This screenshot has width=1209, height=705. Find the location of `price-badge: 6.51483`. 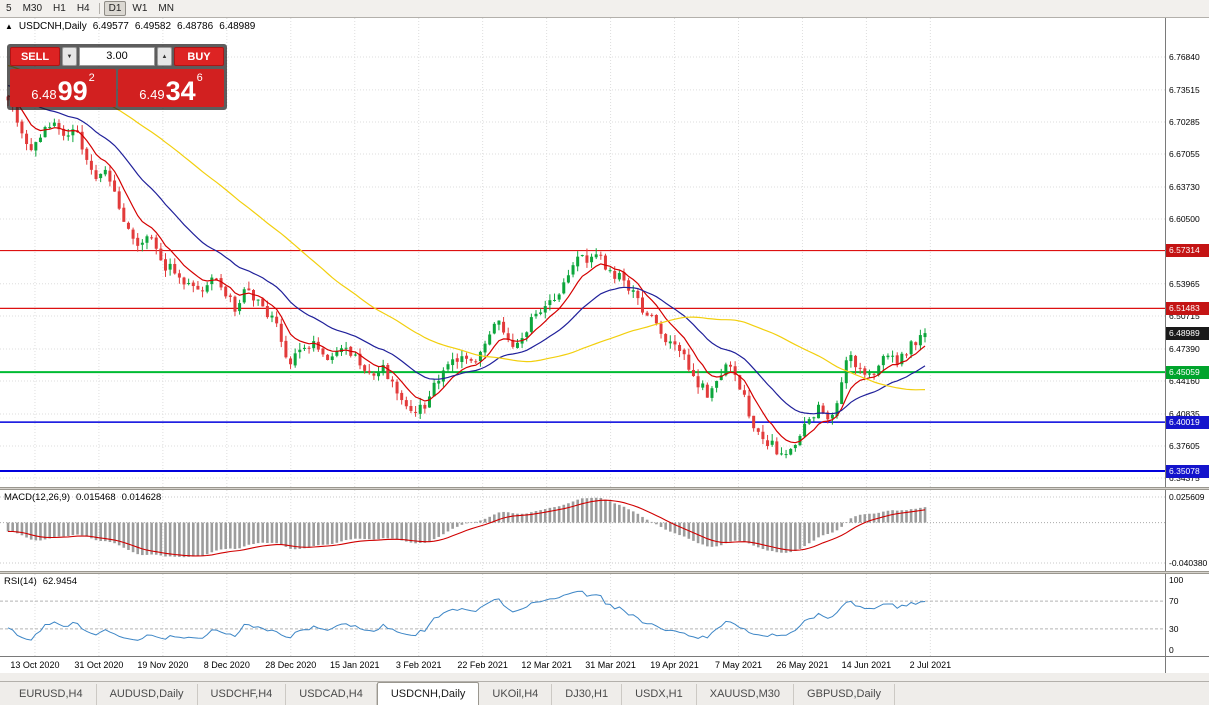

price-badge: 6.51483 is located at coordinates (1187, 308).